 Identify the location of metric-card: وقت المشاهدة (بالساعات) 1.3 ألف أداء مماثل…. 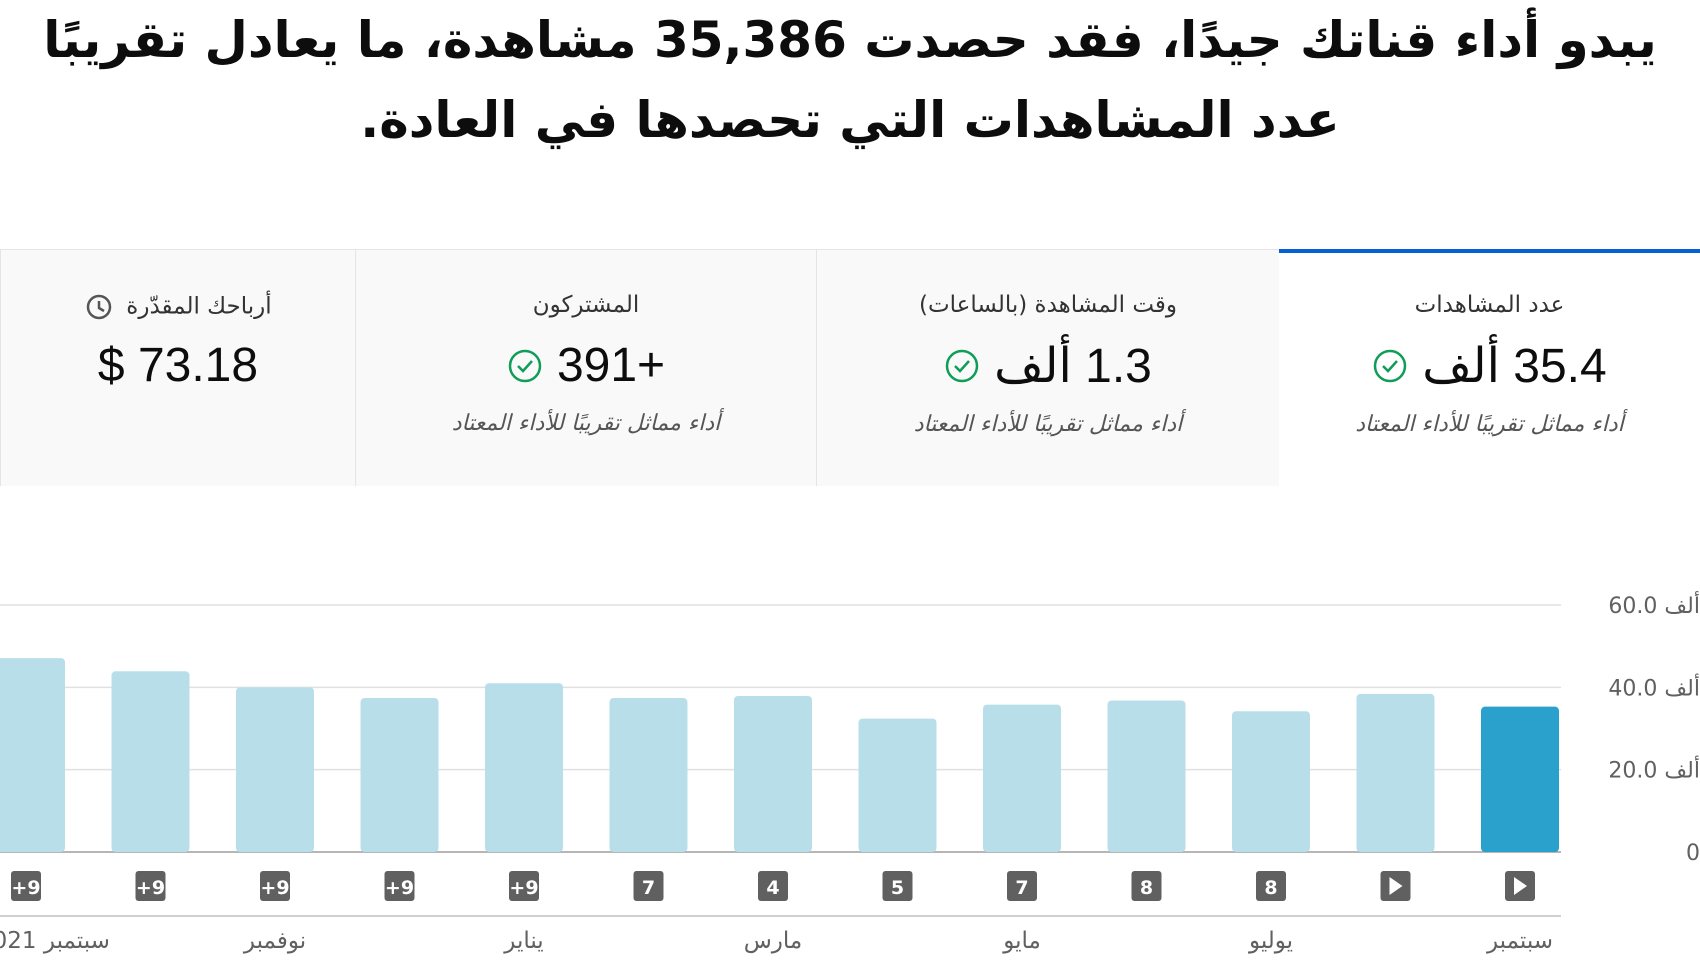
(1047, 367).